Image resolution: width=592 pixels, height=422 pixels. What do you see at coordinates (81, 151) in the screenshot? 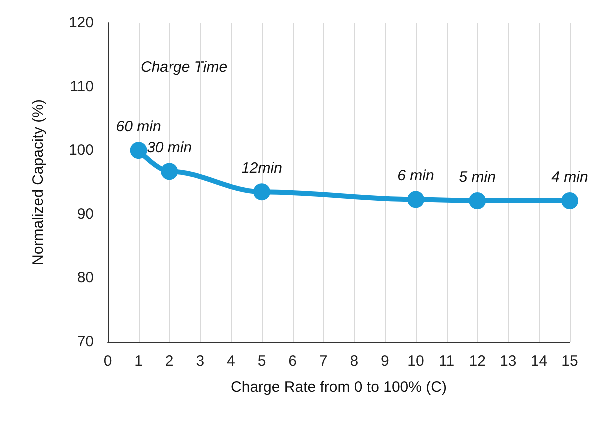
I see `y-tick-label: 100` at bounding box center [81, 151].